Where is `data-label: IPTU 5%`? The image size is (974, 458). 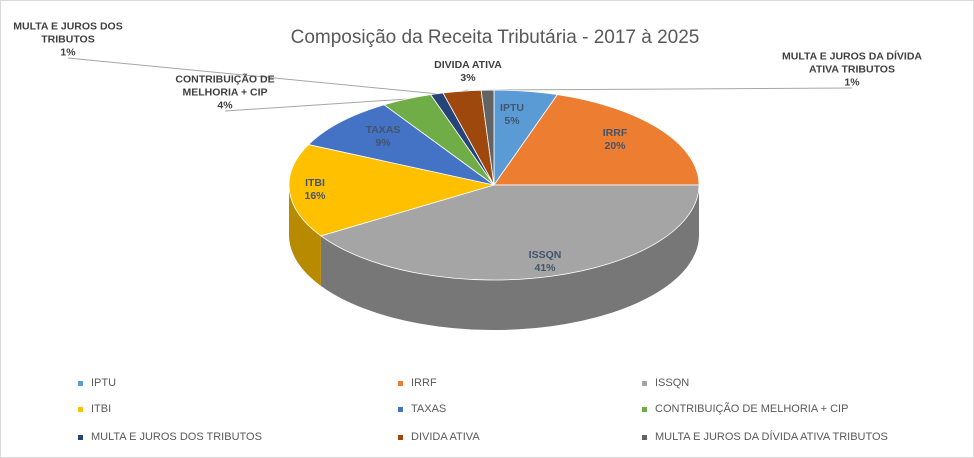 data-label: IPTU 5% is located at coordinates (512, 115).